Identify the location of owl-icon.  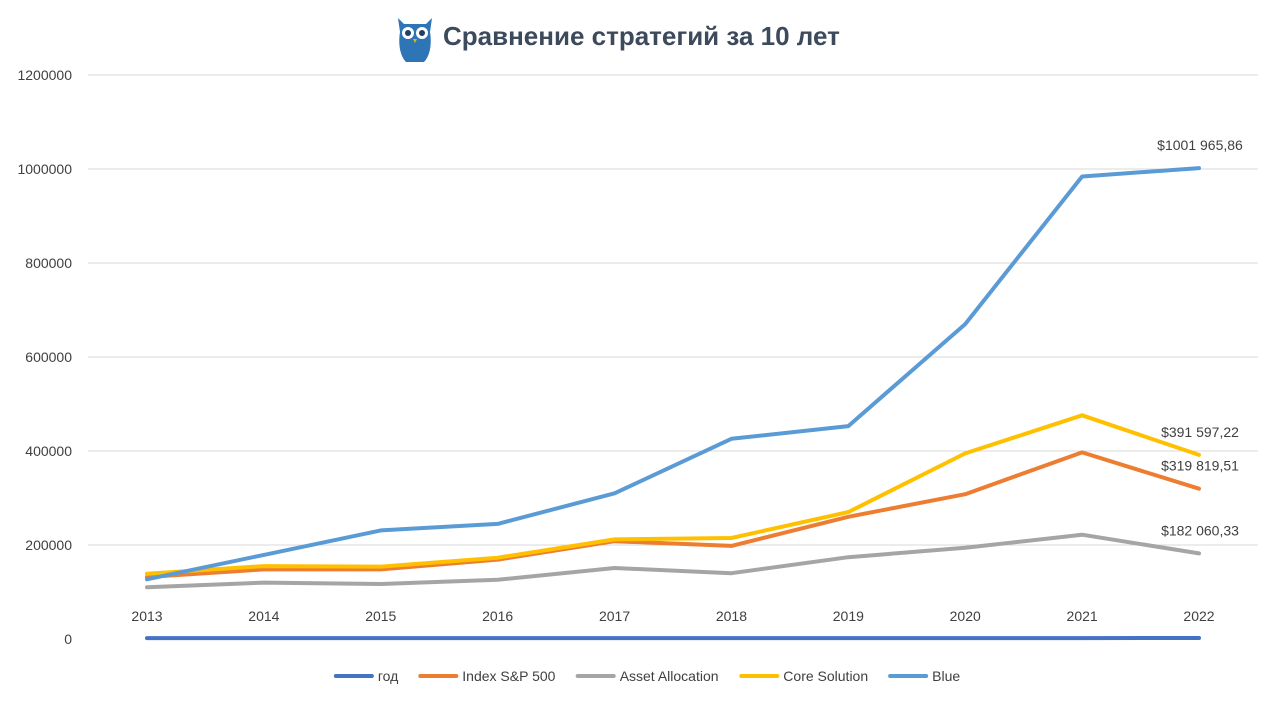
(415, 40).